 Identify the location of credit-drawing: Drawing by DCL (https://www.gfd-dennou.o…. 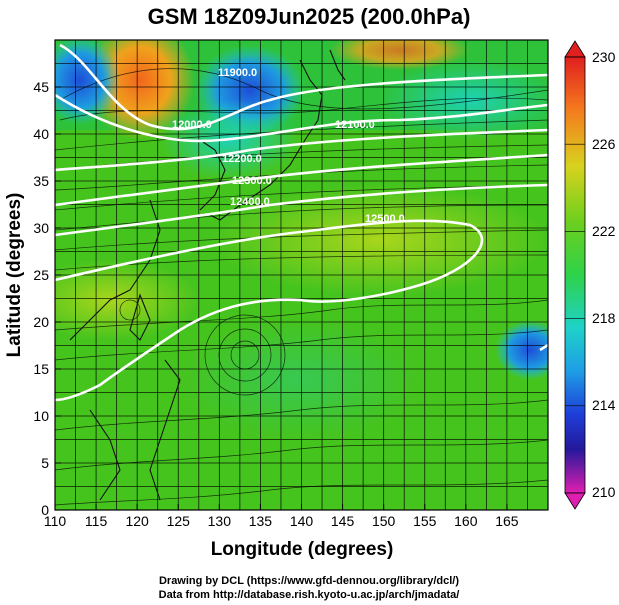
(309, 581).